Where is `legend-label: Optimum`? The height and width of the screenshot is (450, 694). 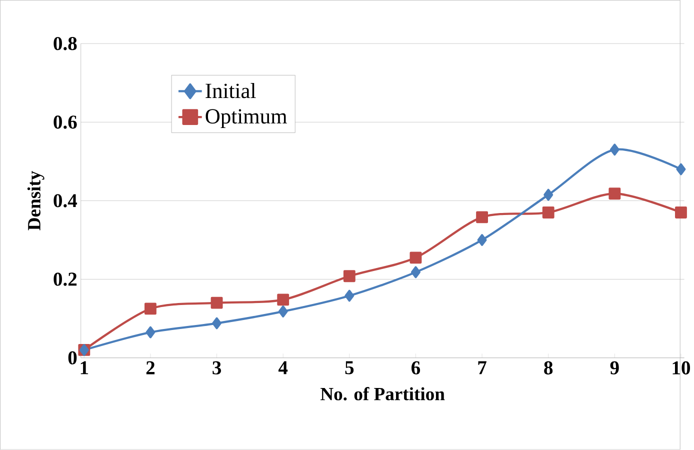
legend-label: Optimum is located at coordinates (246, 118).